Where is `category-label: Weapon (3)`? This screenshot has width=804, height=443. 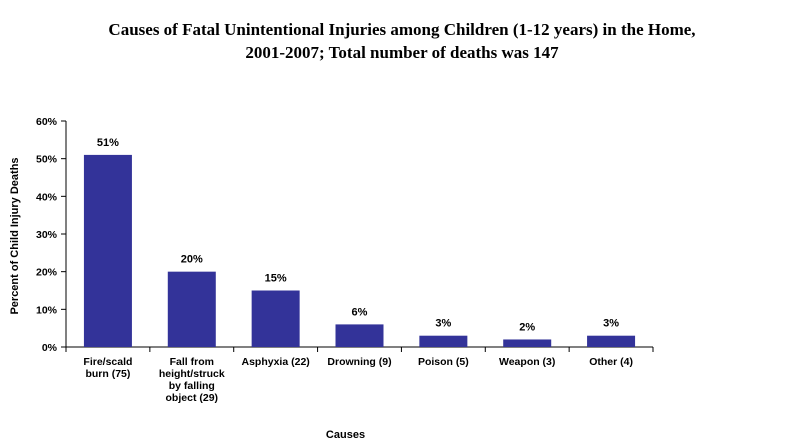 category-label: Weapon (3) is located at coordinates (527, 362).